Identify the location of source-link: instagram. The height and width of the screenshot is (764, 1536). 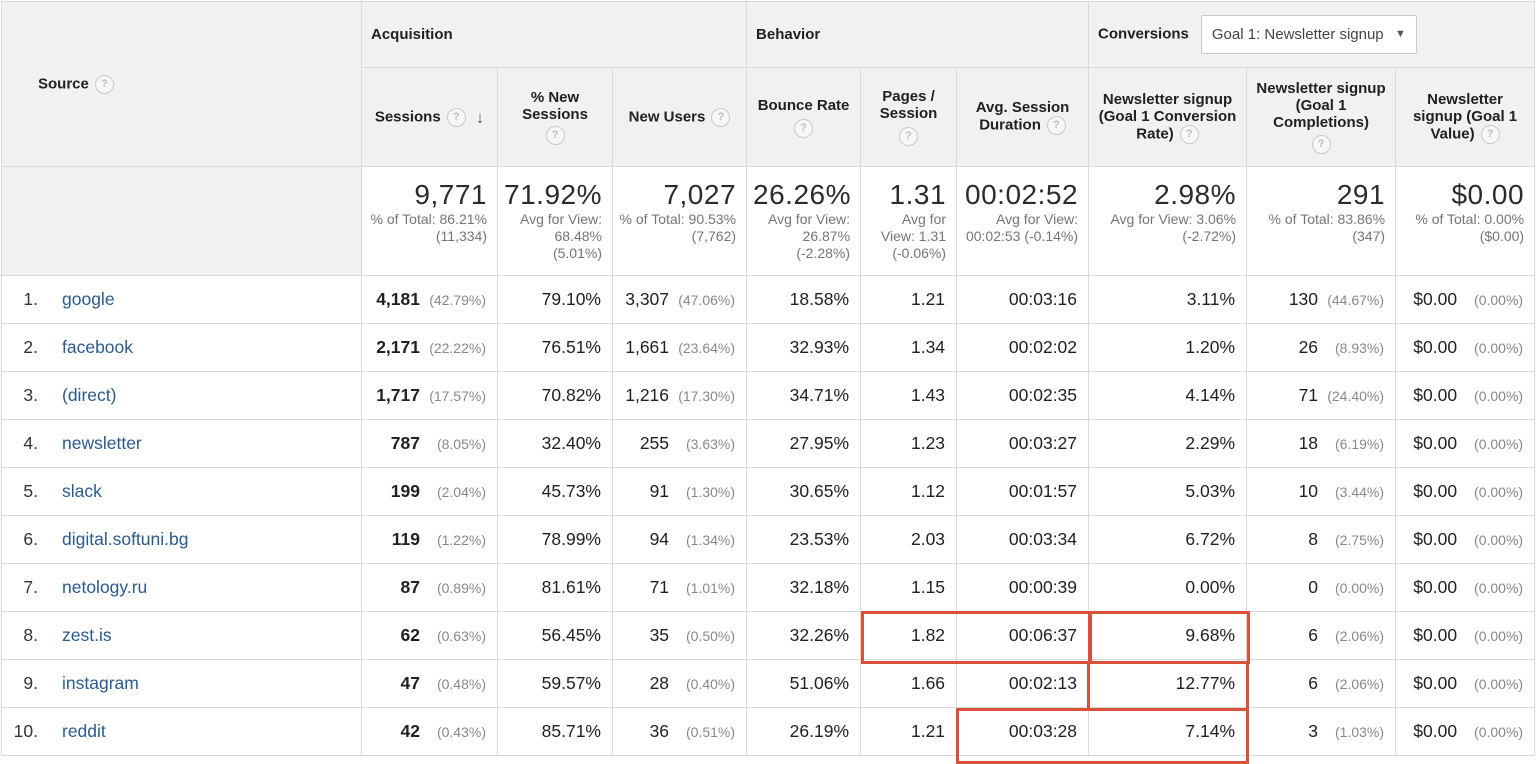
(100, 683).